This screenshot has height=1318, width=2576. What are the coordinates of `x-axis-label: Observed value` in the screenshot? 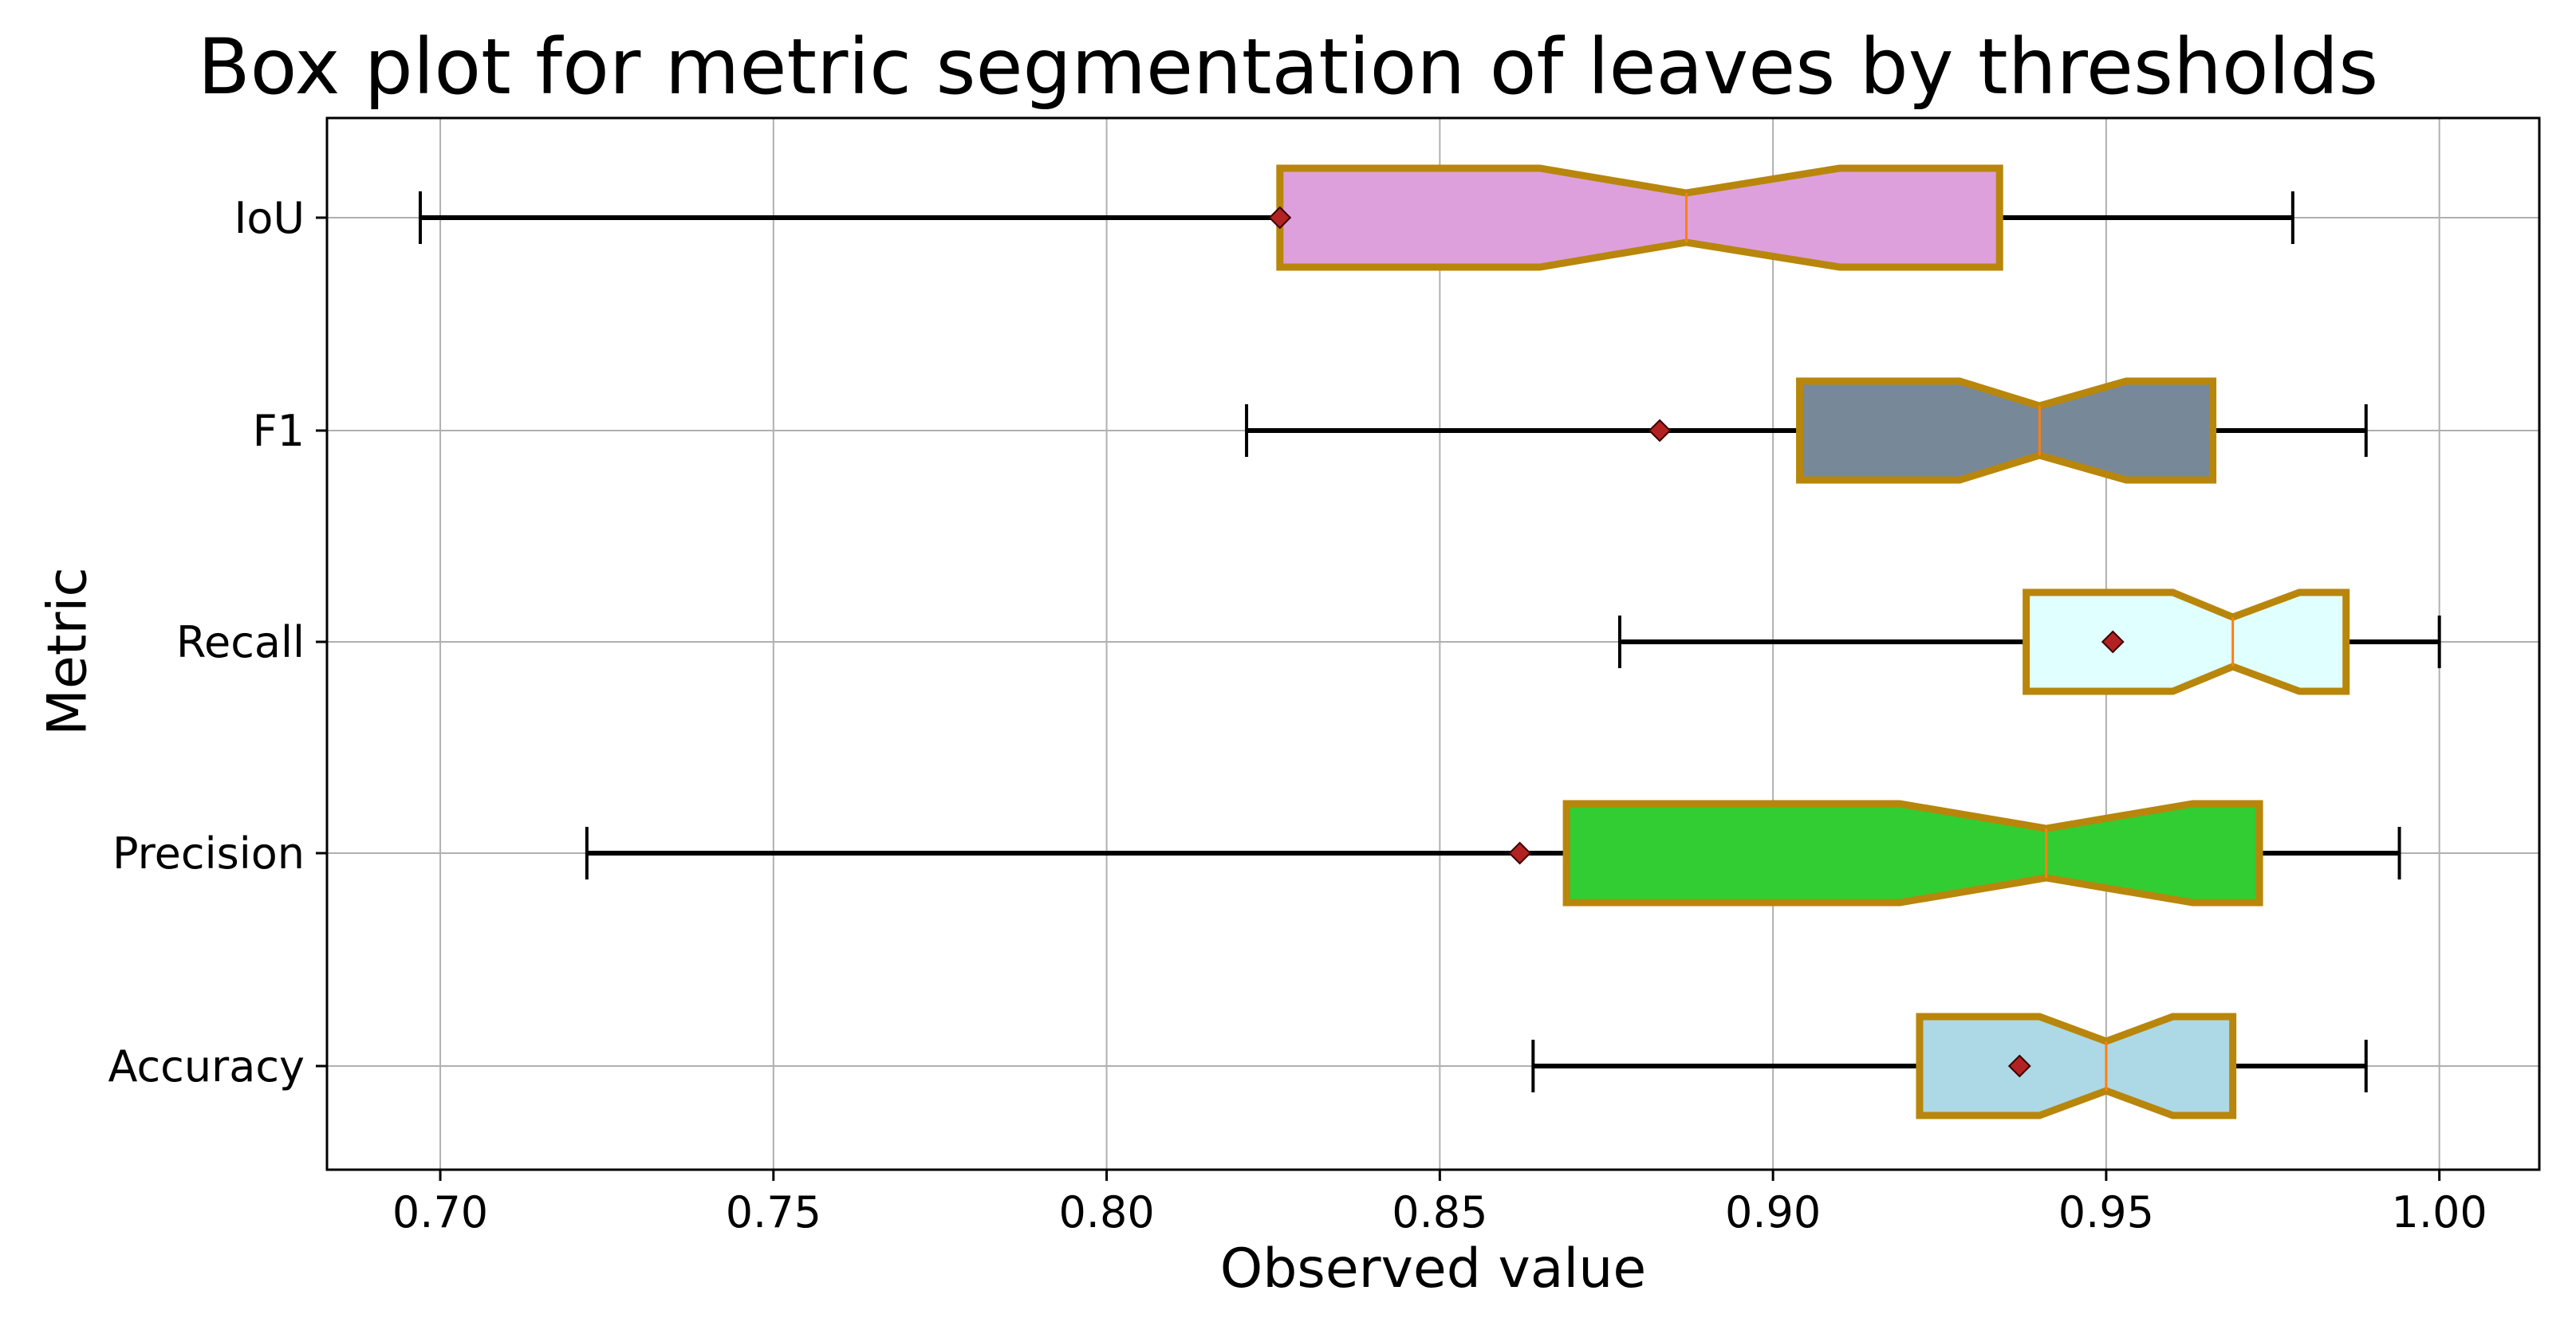 It's located at (1433, 1268).